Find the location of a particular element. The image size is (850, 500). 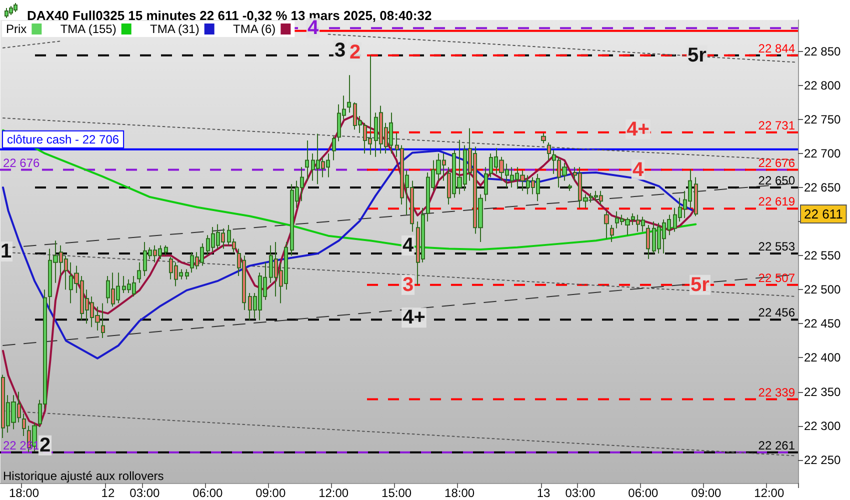

ref-line-label: 22 650 is located at coordinates (777, 180).